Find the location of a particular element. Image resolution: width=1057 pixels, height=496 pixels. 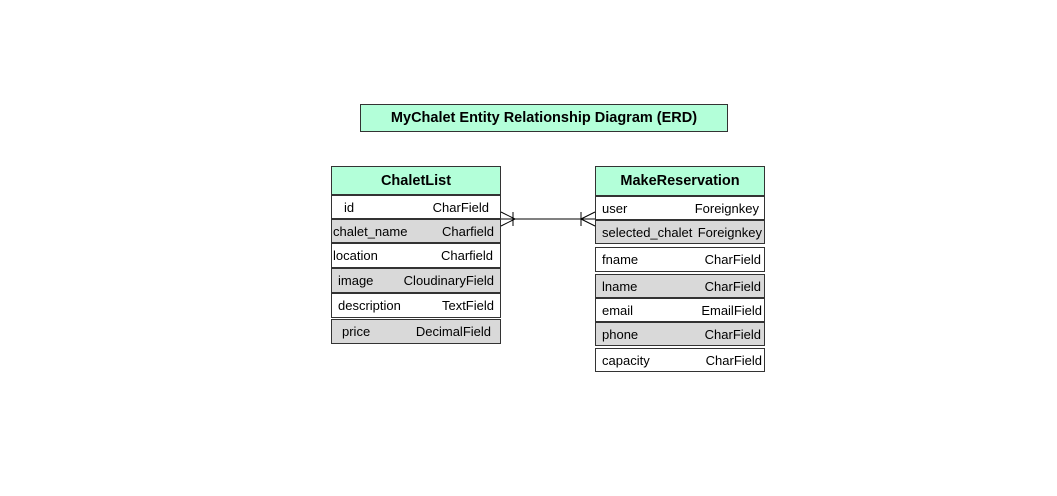

makereservation-row-phone: phone CharField is located at coordinates (680, 334).